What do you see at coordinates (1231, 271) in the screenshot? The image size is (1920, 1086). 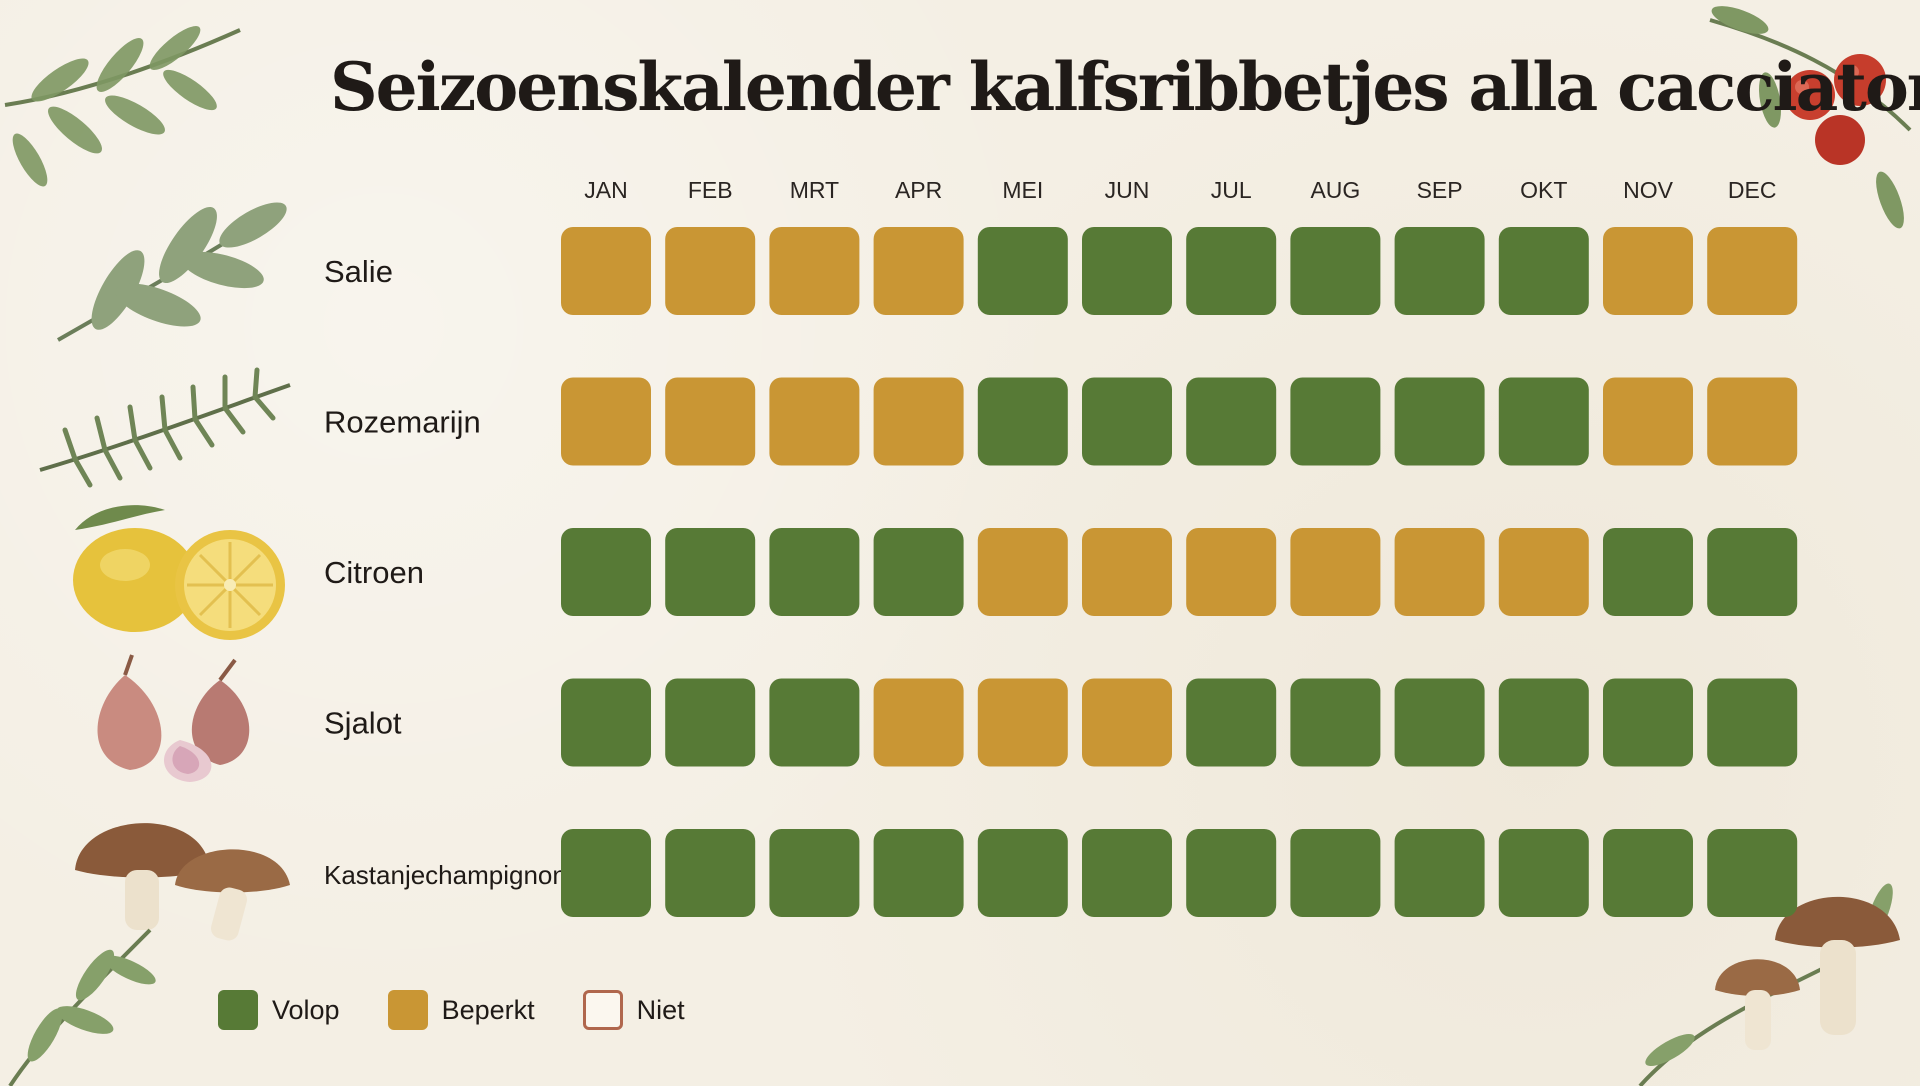 I see `cell-salie-jul` at bounding box center [1231, 271].